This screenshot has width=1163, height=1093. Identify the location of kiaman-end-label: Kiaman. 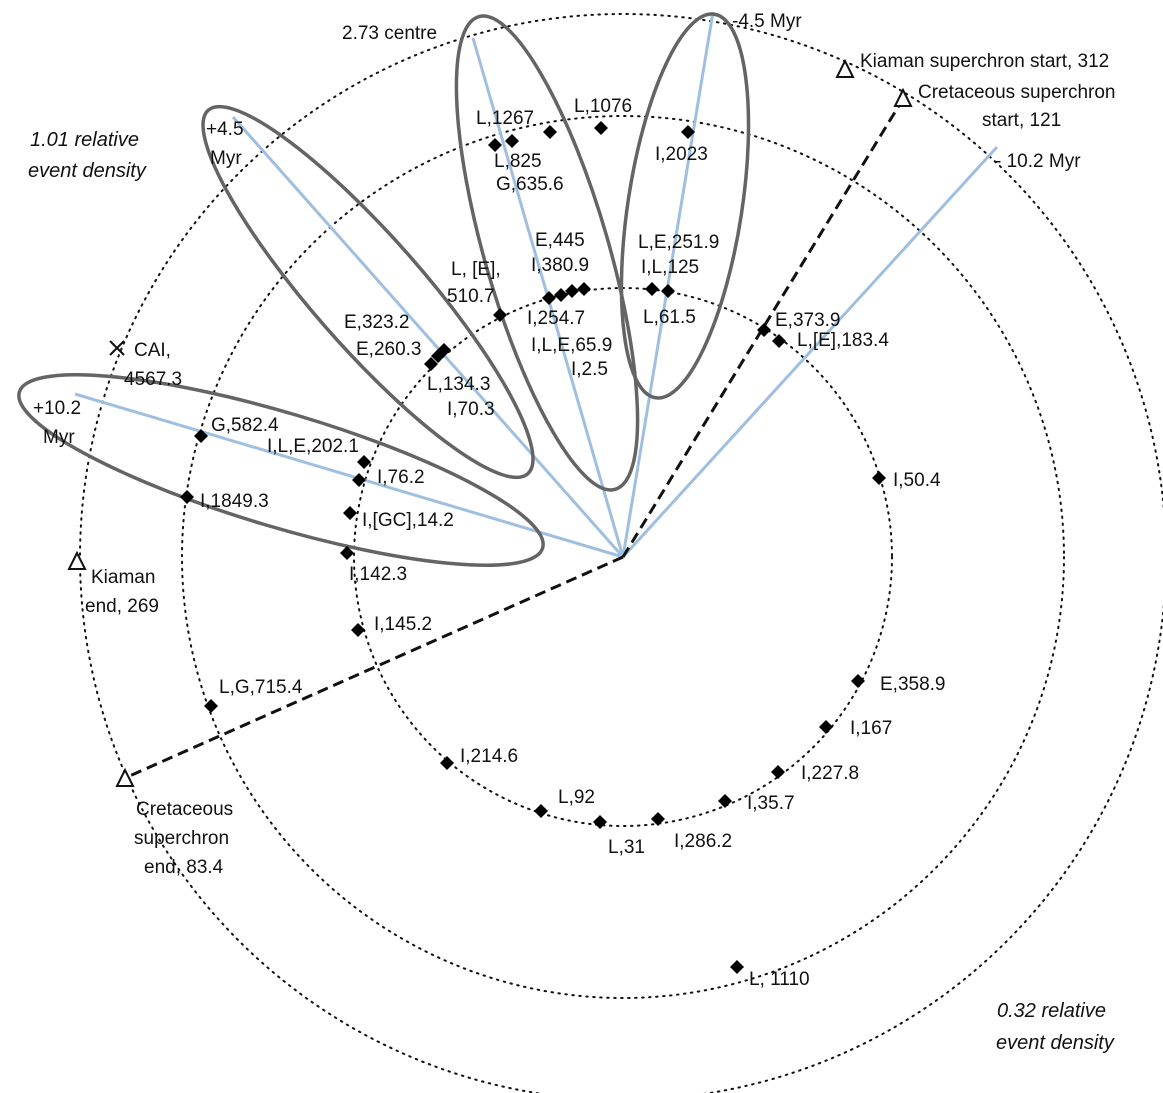
(123, 577).